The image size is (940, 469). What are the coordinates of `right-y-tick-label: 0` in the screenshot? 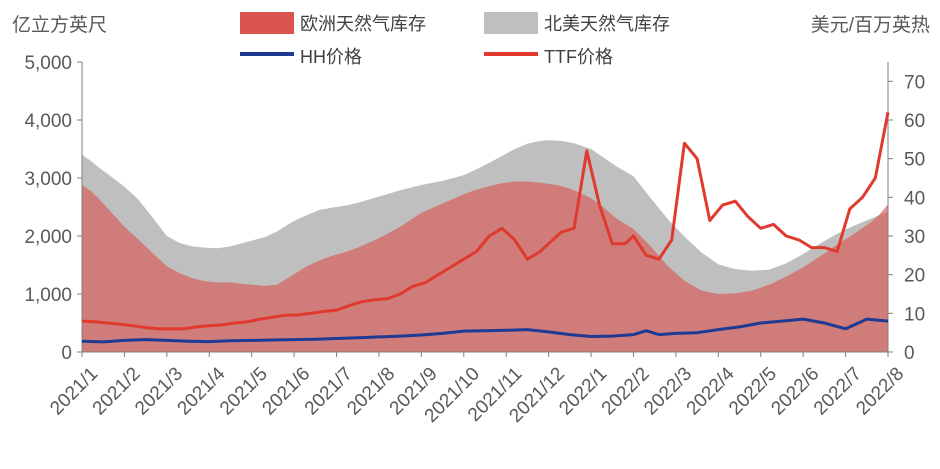 It's located at (909, 353).